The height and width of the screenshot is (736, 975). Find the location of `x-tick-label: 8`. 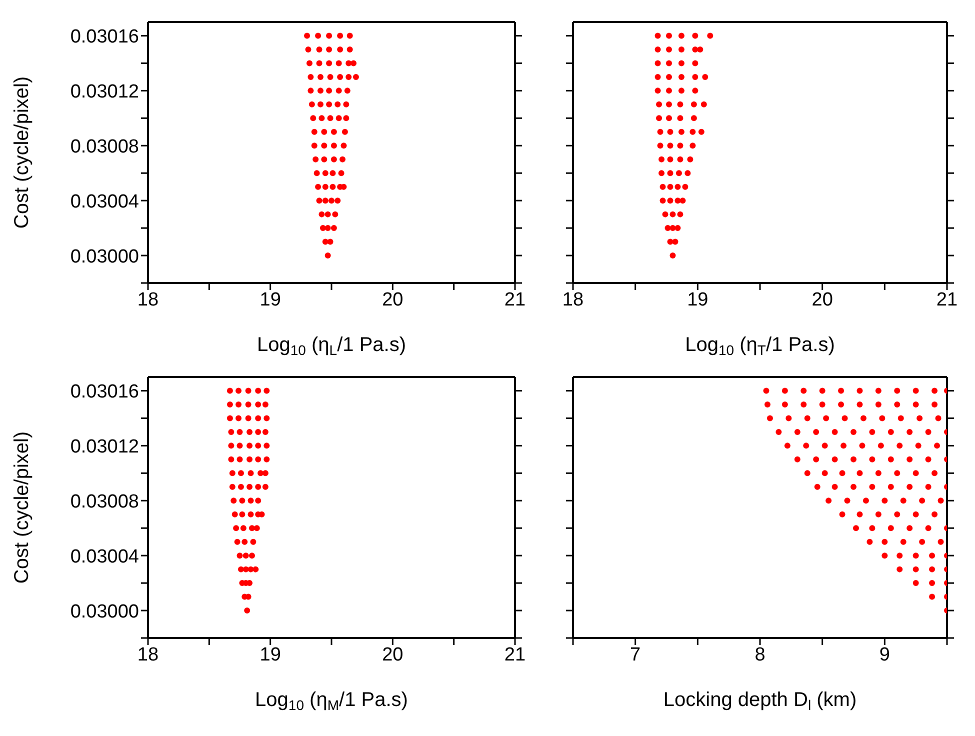

x-tick-label: 8 is located at coordinates (760, 655).